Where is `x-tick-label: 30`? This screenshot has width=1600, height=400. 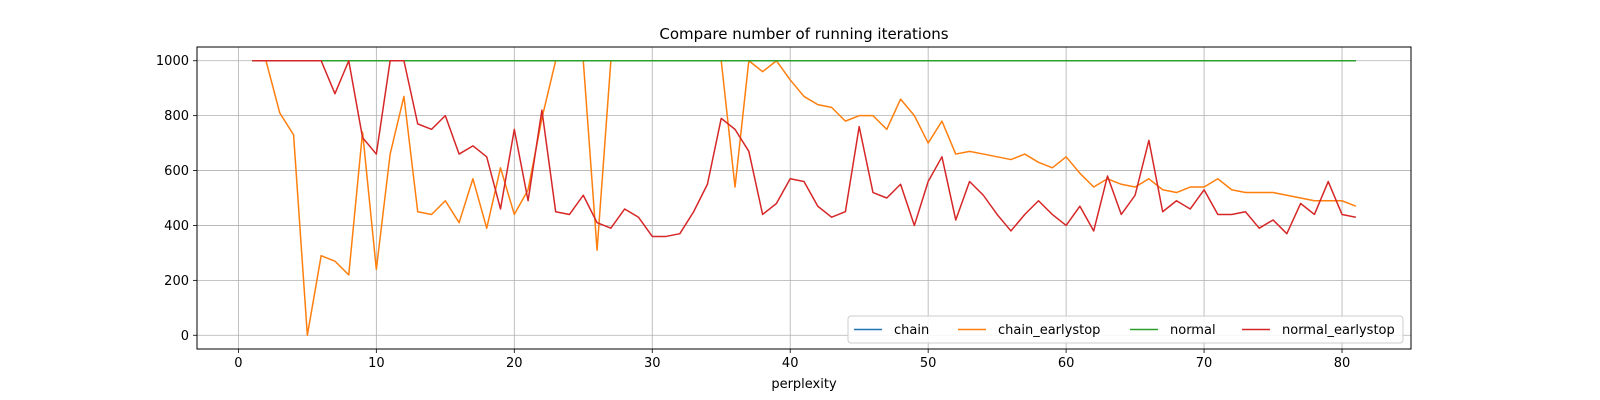
x-tick-label: 30 is located at coordinates (652, 363).